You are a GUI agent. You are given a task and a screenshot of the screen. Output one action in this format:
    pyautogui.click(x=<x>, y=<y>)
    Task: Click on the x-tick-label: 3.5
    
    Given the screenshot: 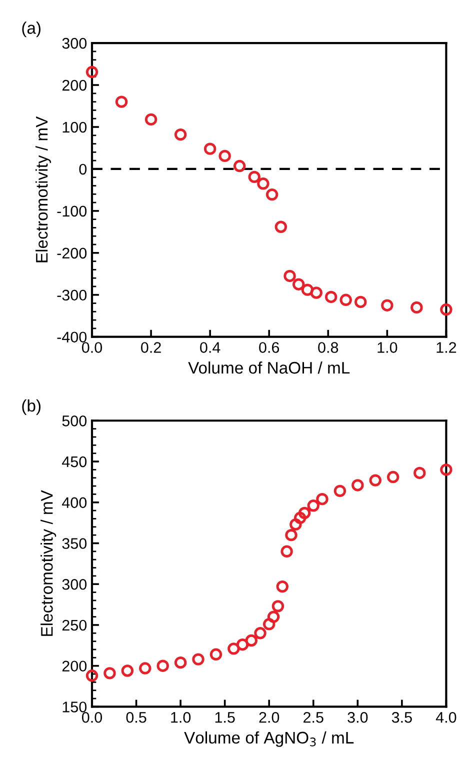 What is the action you would take?
    pyautogui.click(x=402, y=717)
    